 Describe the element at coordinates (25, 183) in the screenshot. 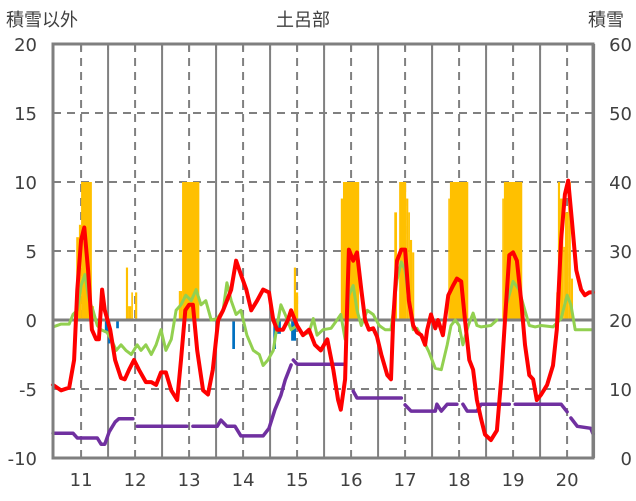

I see `y-left-tick-label: 10` at that location.